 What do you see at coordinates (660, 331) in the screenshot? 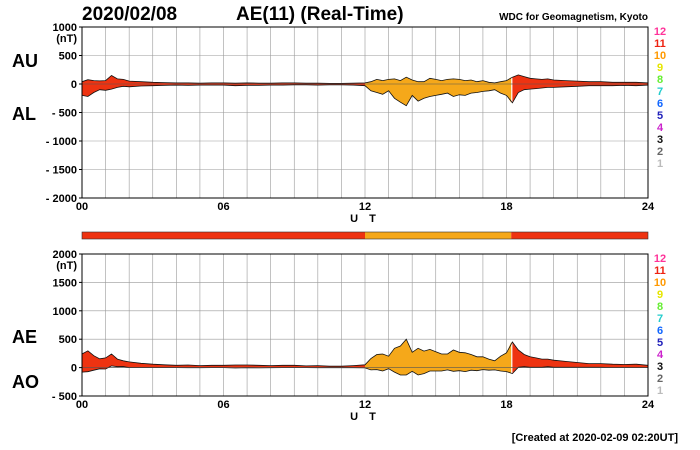
I see `panel-2-legend-item-6: 6` at bounding box center [660, 331].